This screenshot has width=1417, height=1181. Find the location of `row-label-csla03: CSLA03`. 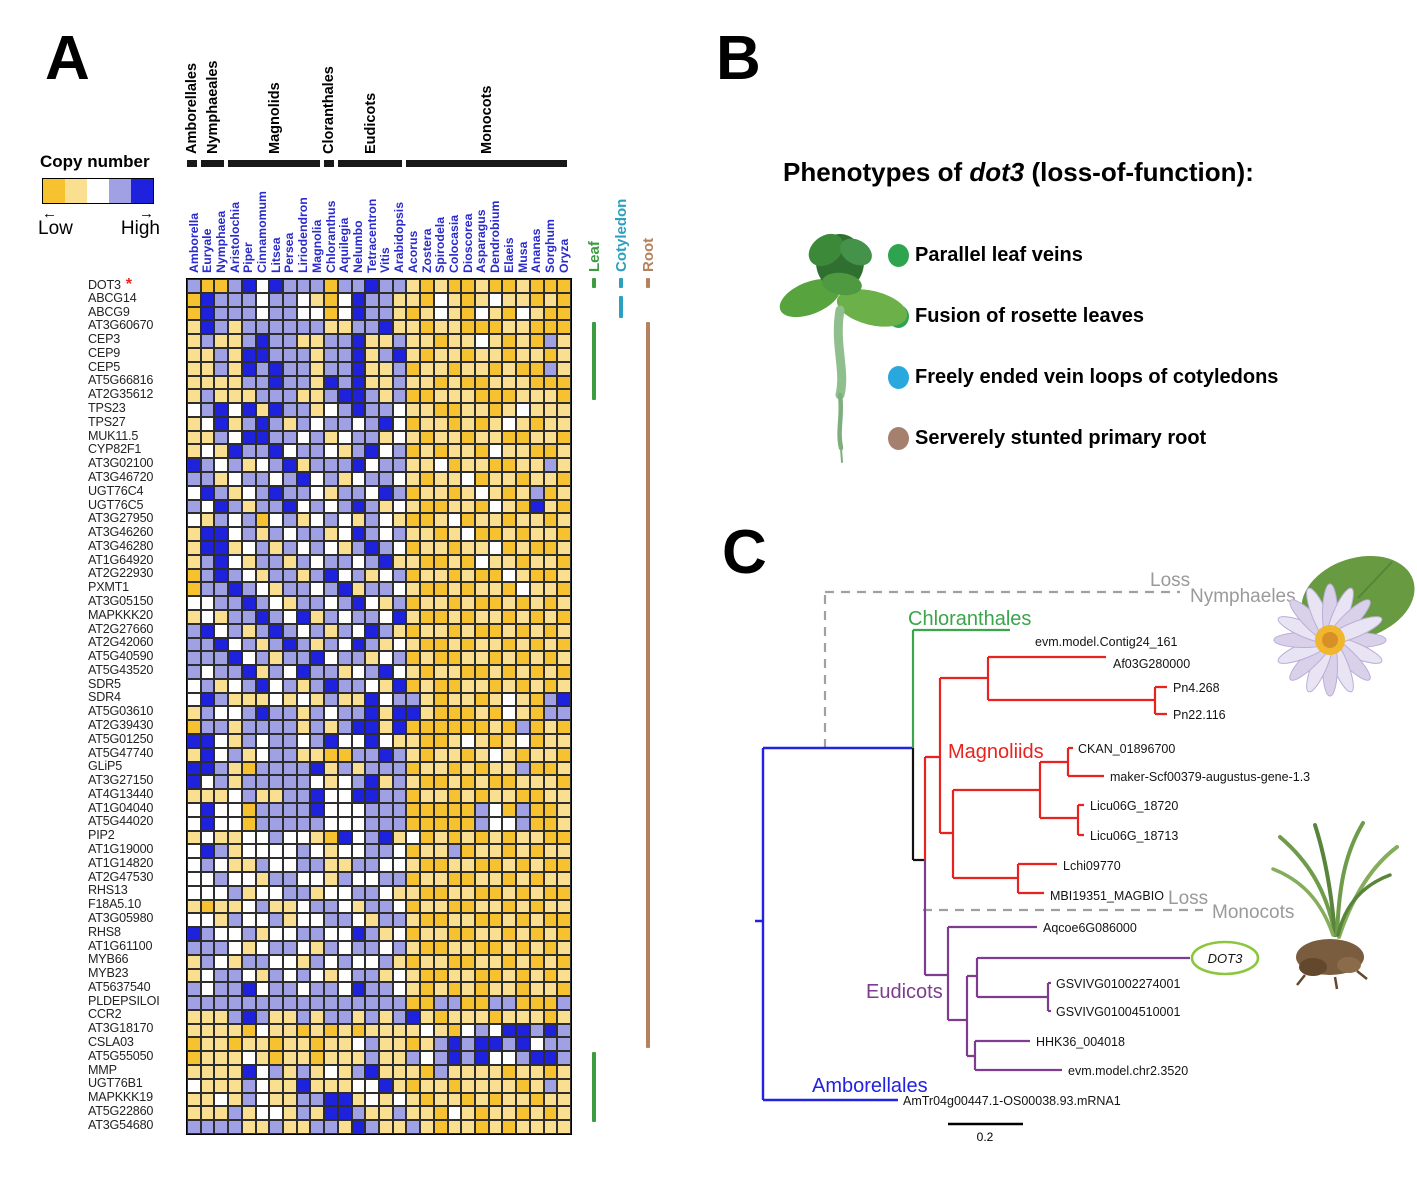

row-label-csla03: CSLA03 is located at coordinates (111, 1041).